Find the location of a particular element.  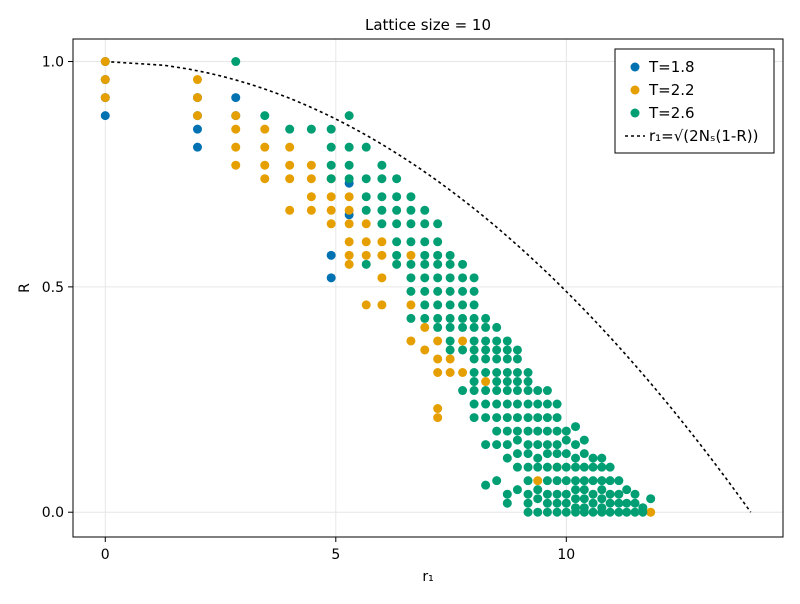

x-tick-label: 0 is located at coordinates (105, 555).